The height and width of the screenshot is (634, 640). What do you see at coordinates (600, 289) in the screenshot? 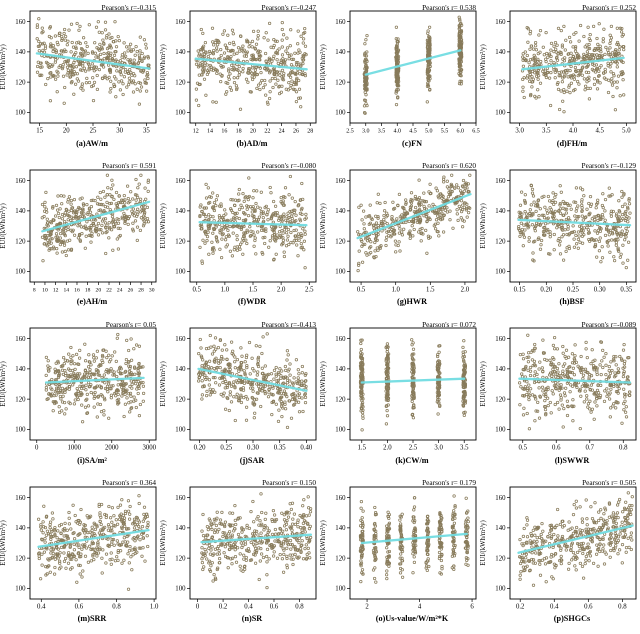
I see `x-tick-label: 0.30` at bounding box center [600, 289].